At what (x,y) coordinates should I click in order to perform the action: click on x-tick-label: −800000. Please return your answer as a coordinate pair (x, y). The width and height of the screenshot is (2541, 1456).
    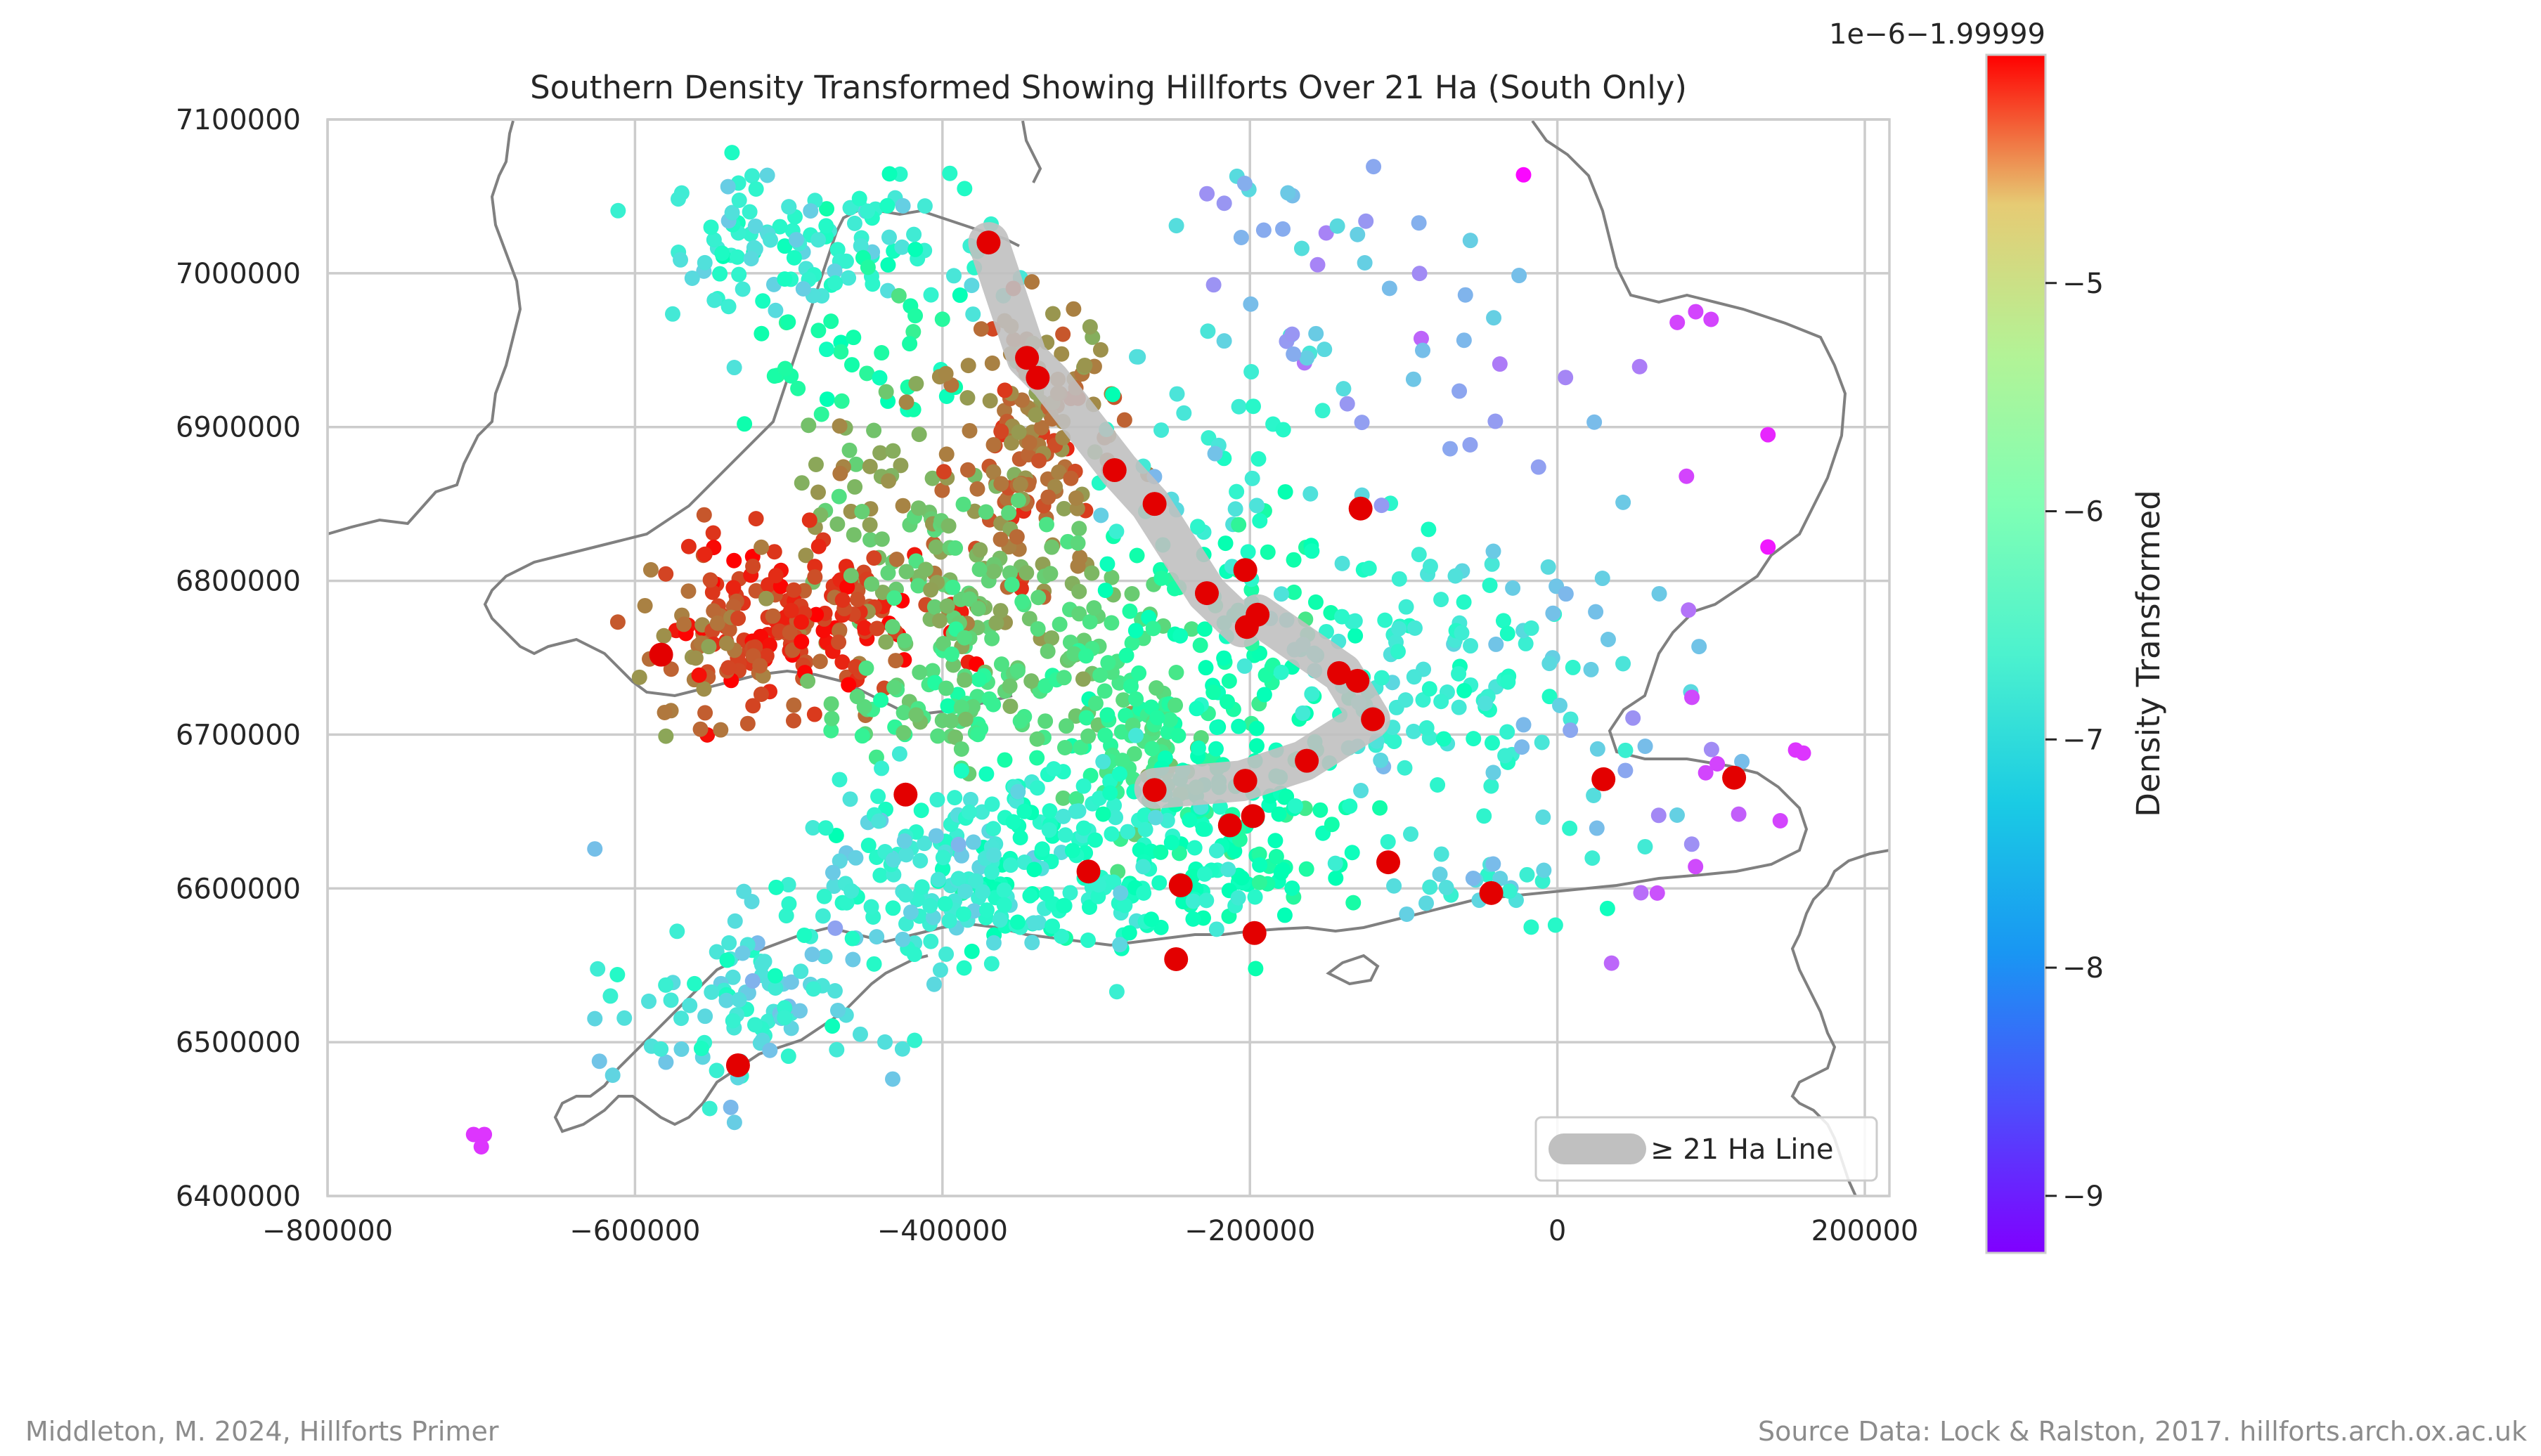
    Looking at the image, I should click on (327, 1231).